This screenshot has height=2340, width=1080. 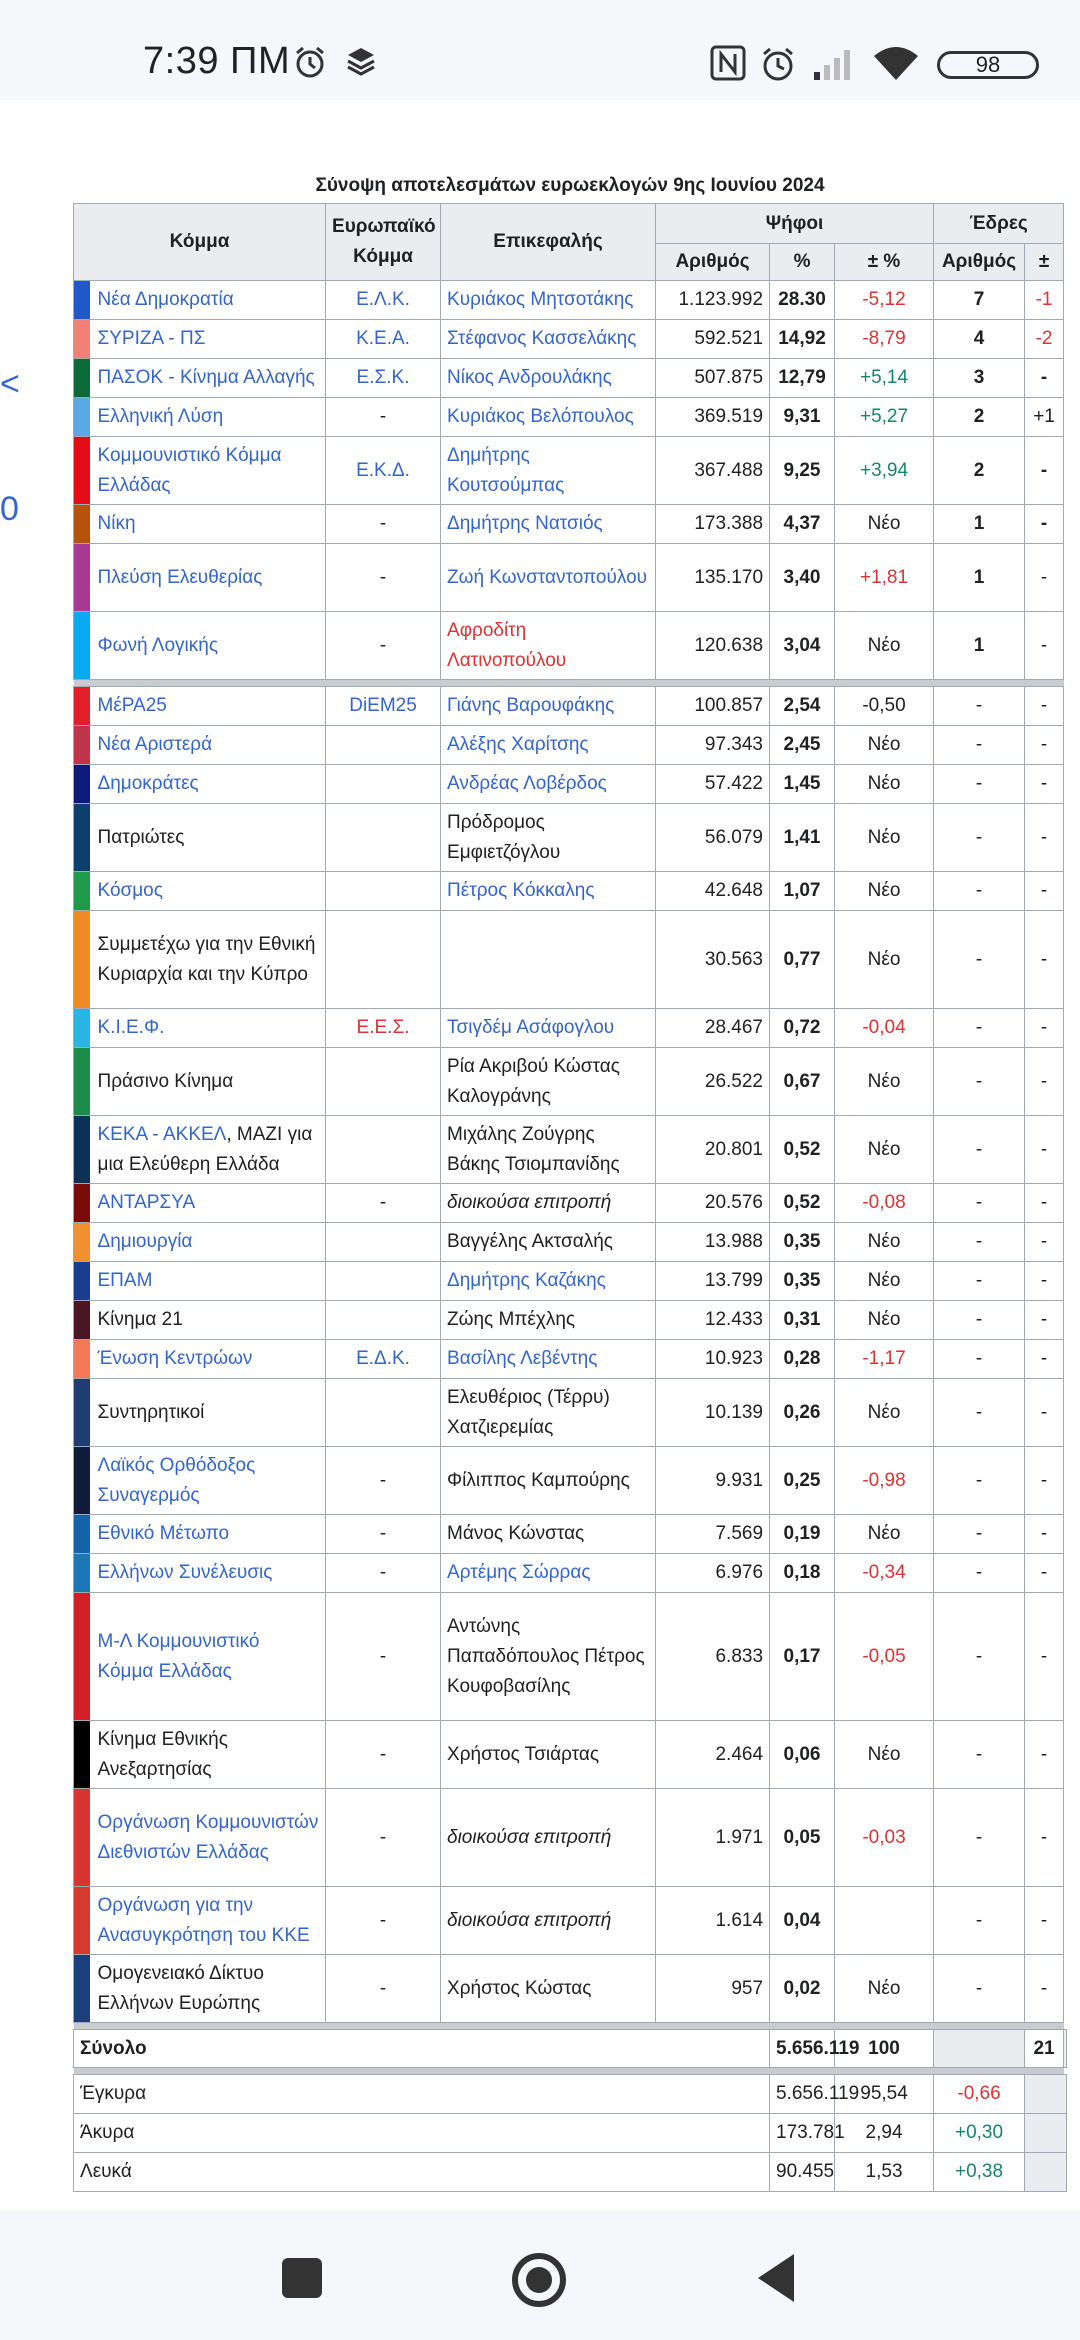 I want to click on leader: Πέτρος Κόκκαλης, so click(x=548, y=891).